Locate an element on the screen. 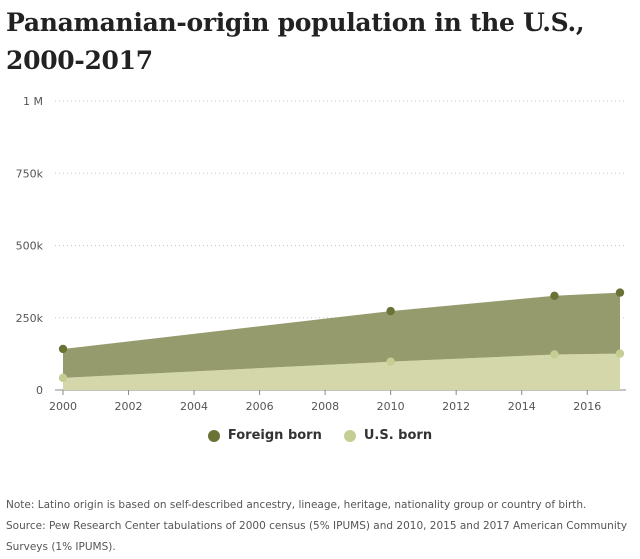 This screenshot has width=640, height=559. x-tick-label: 2000 is located at coordinates (63, 406).